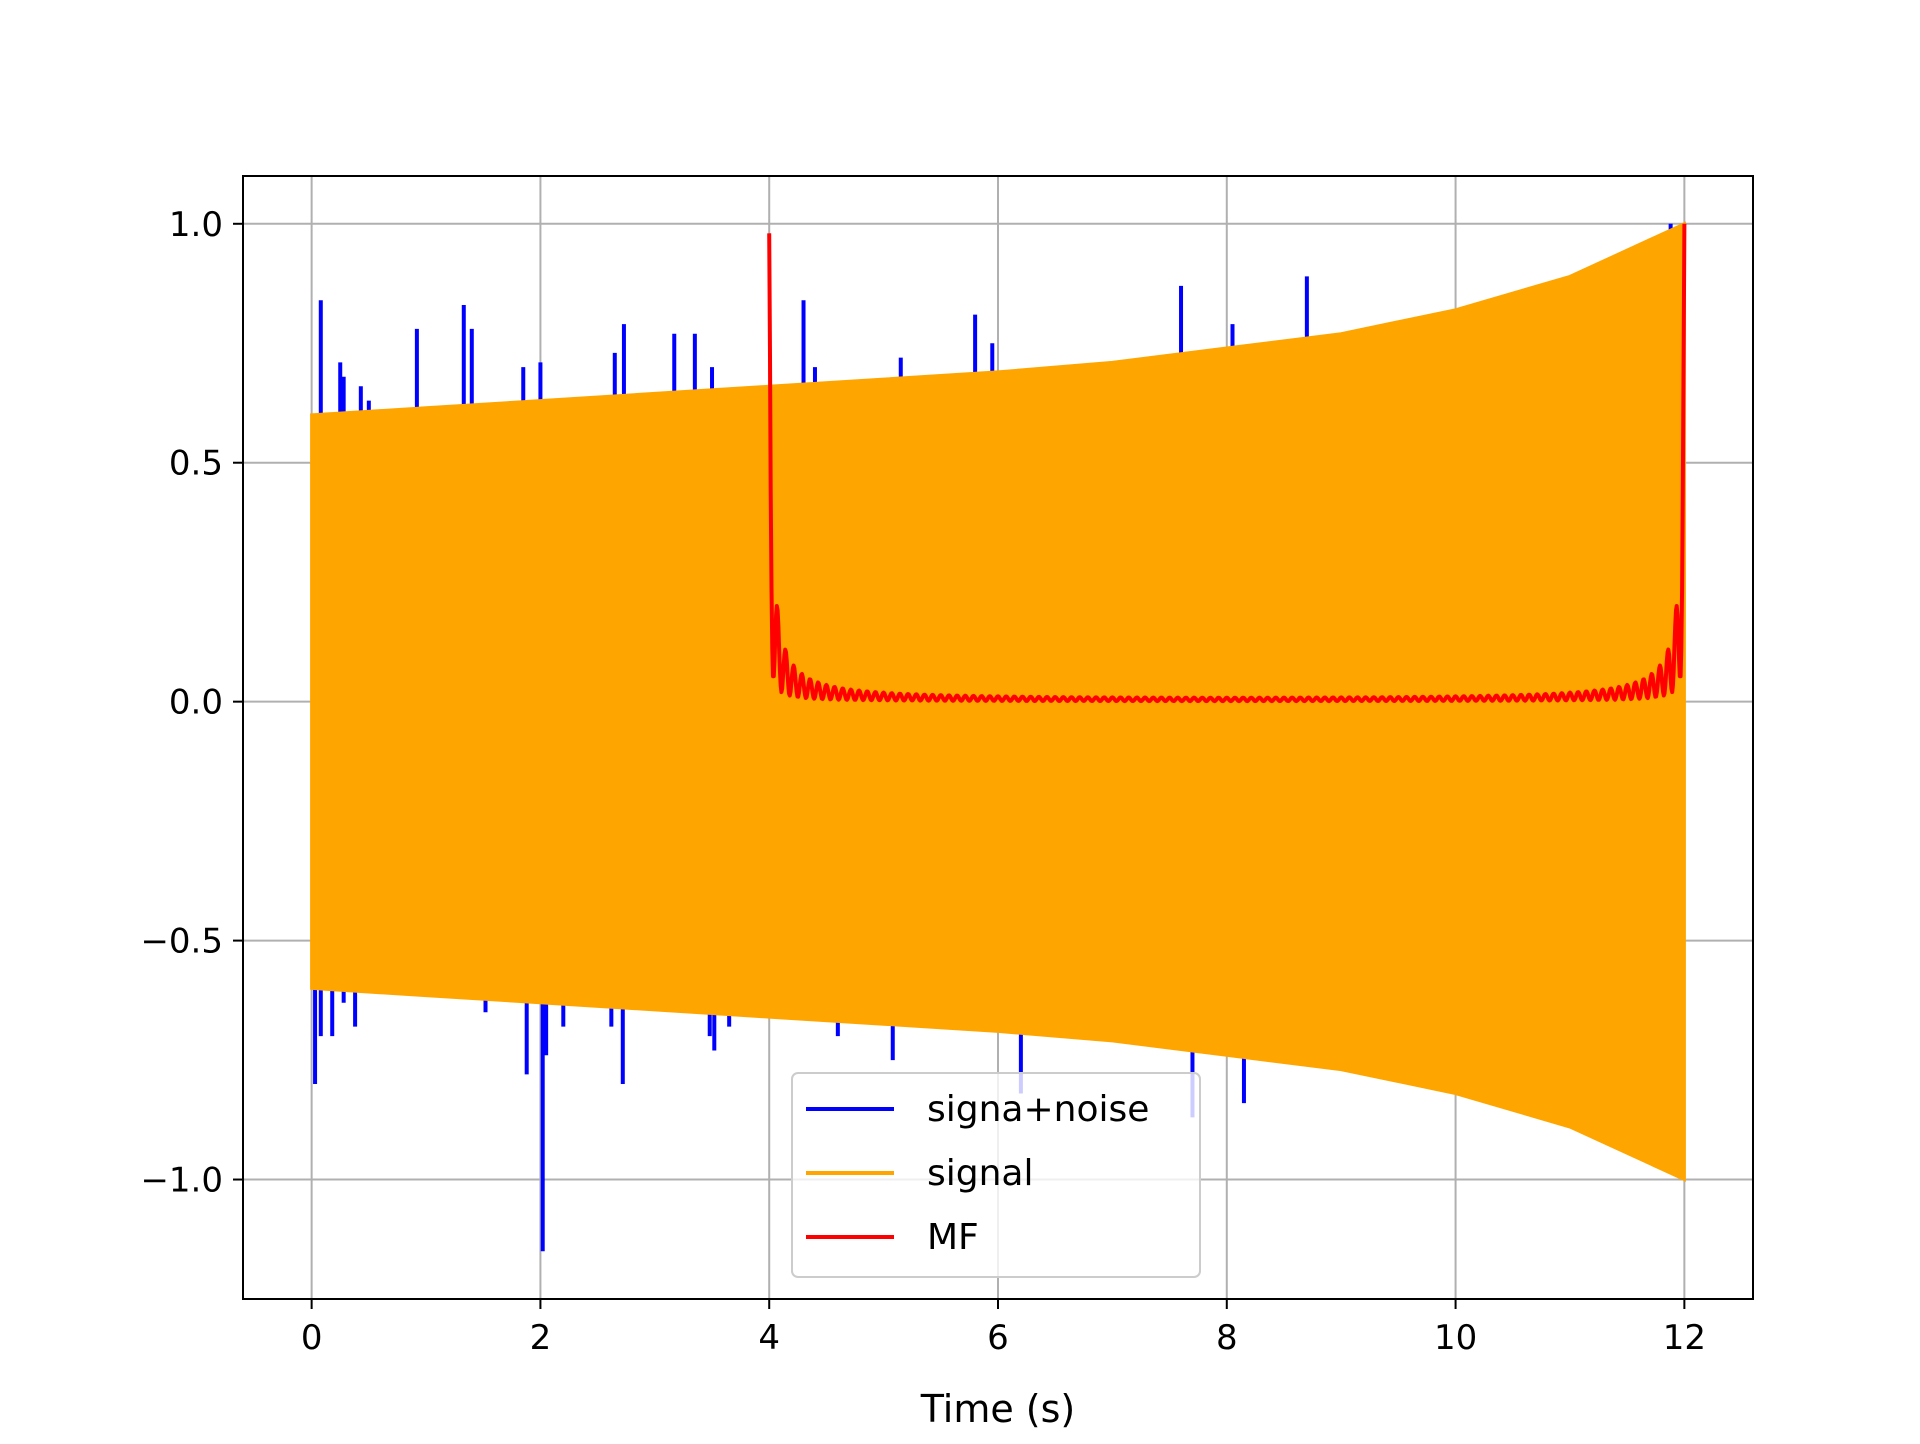 The image size is (1920, 1444). I want to click on x-tick-label: 10, so click(1455, 1338).